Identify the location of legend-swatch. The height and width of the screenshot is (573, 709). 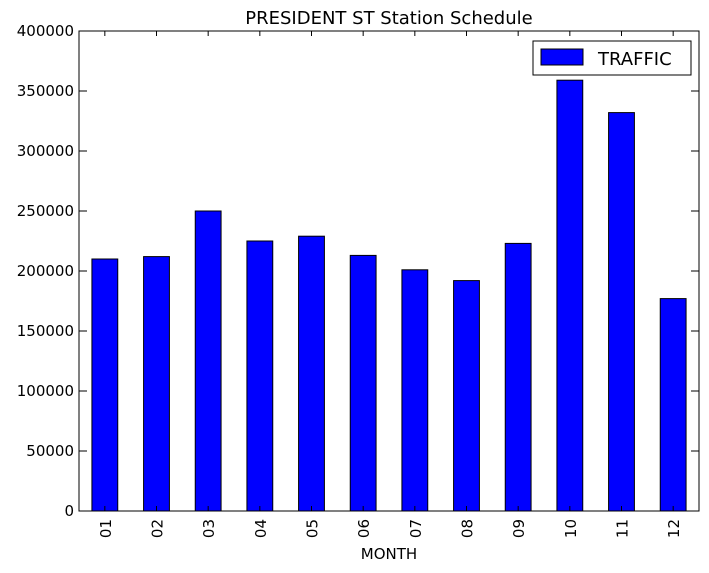
(562, 57).